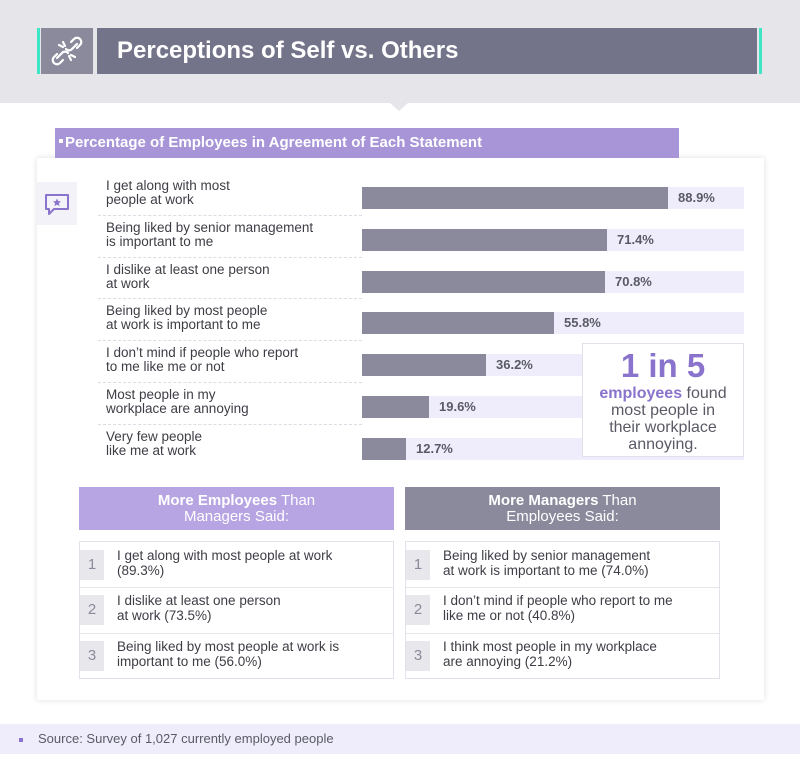 The image size is (800, 779). Describe the element at coordinates (61, 141) in the screenshot. I see `subtitle-bullet` at that location.